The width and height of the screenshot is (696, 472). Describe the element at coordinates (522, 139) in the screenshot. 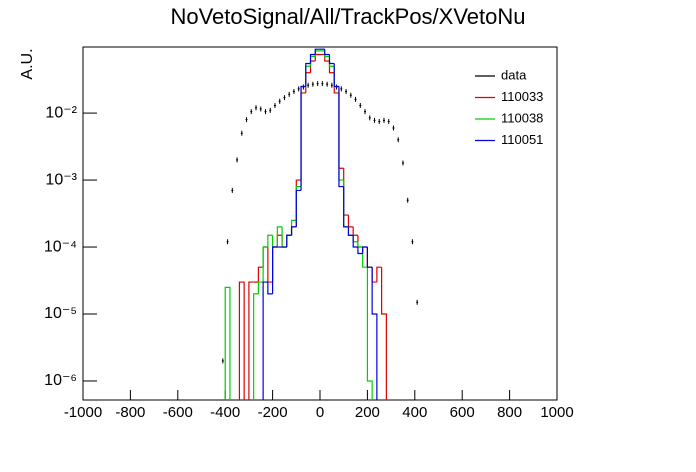

I see `legend-label: 110051` at that location.